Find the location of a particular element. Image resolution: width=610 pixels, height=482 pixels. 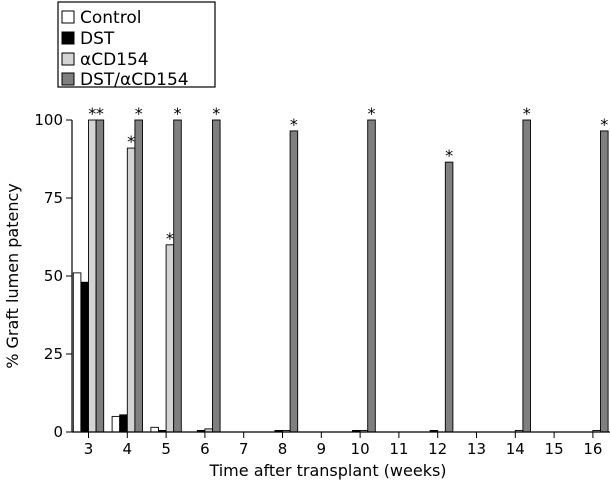

x-tick-label-15: 15 is located at coordinates (554, 449).